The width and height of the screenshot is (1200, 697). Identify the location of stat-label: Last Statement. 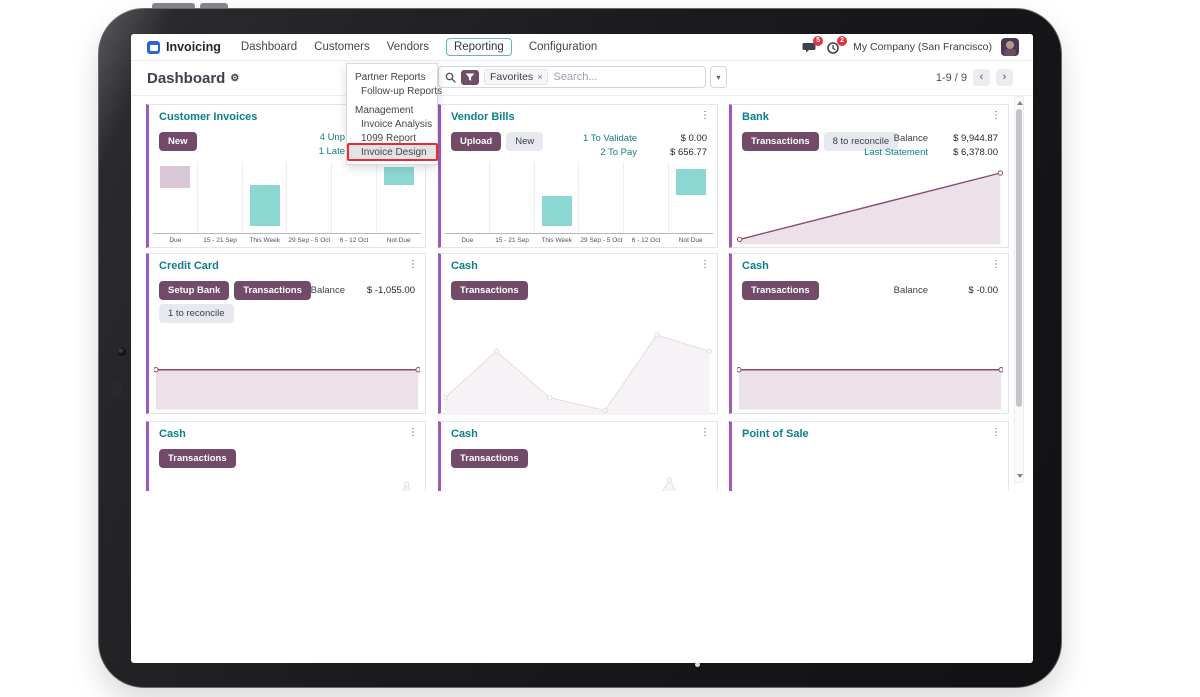
(896, 152).